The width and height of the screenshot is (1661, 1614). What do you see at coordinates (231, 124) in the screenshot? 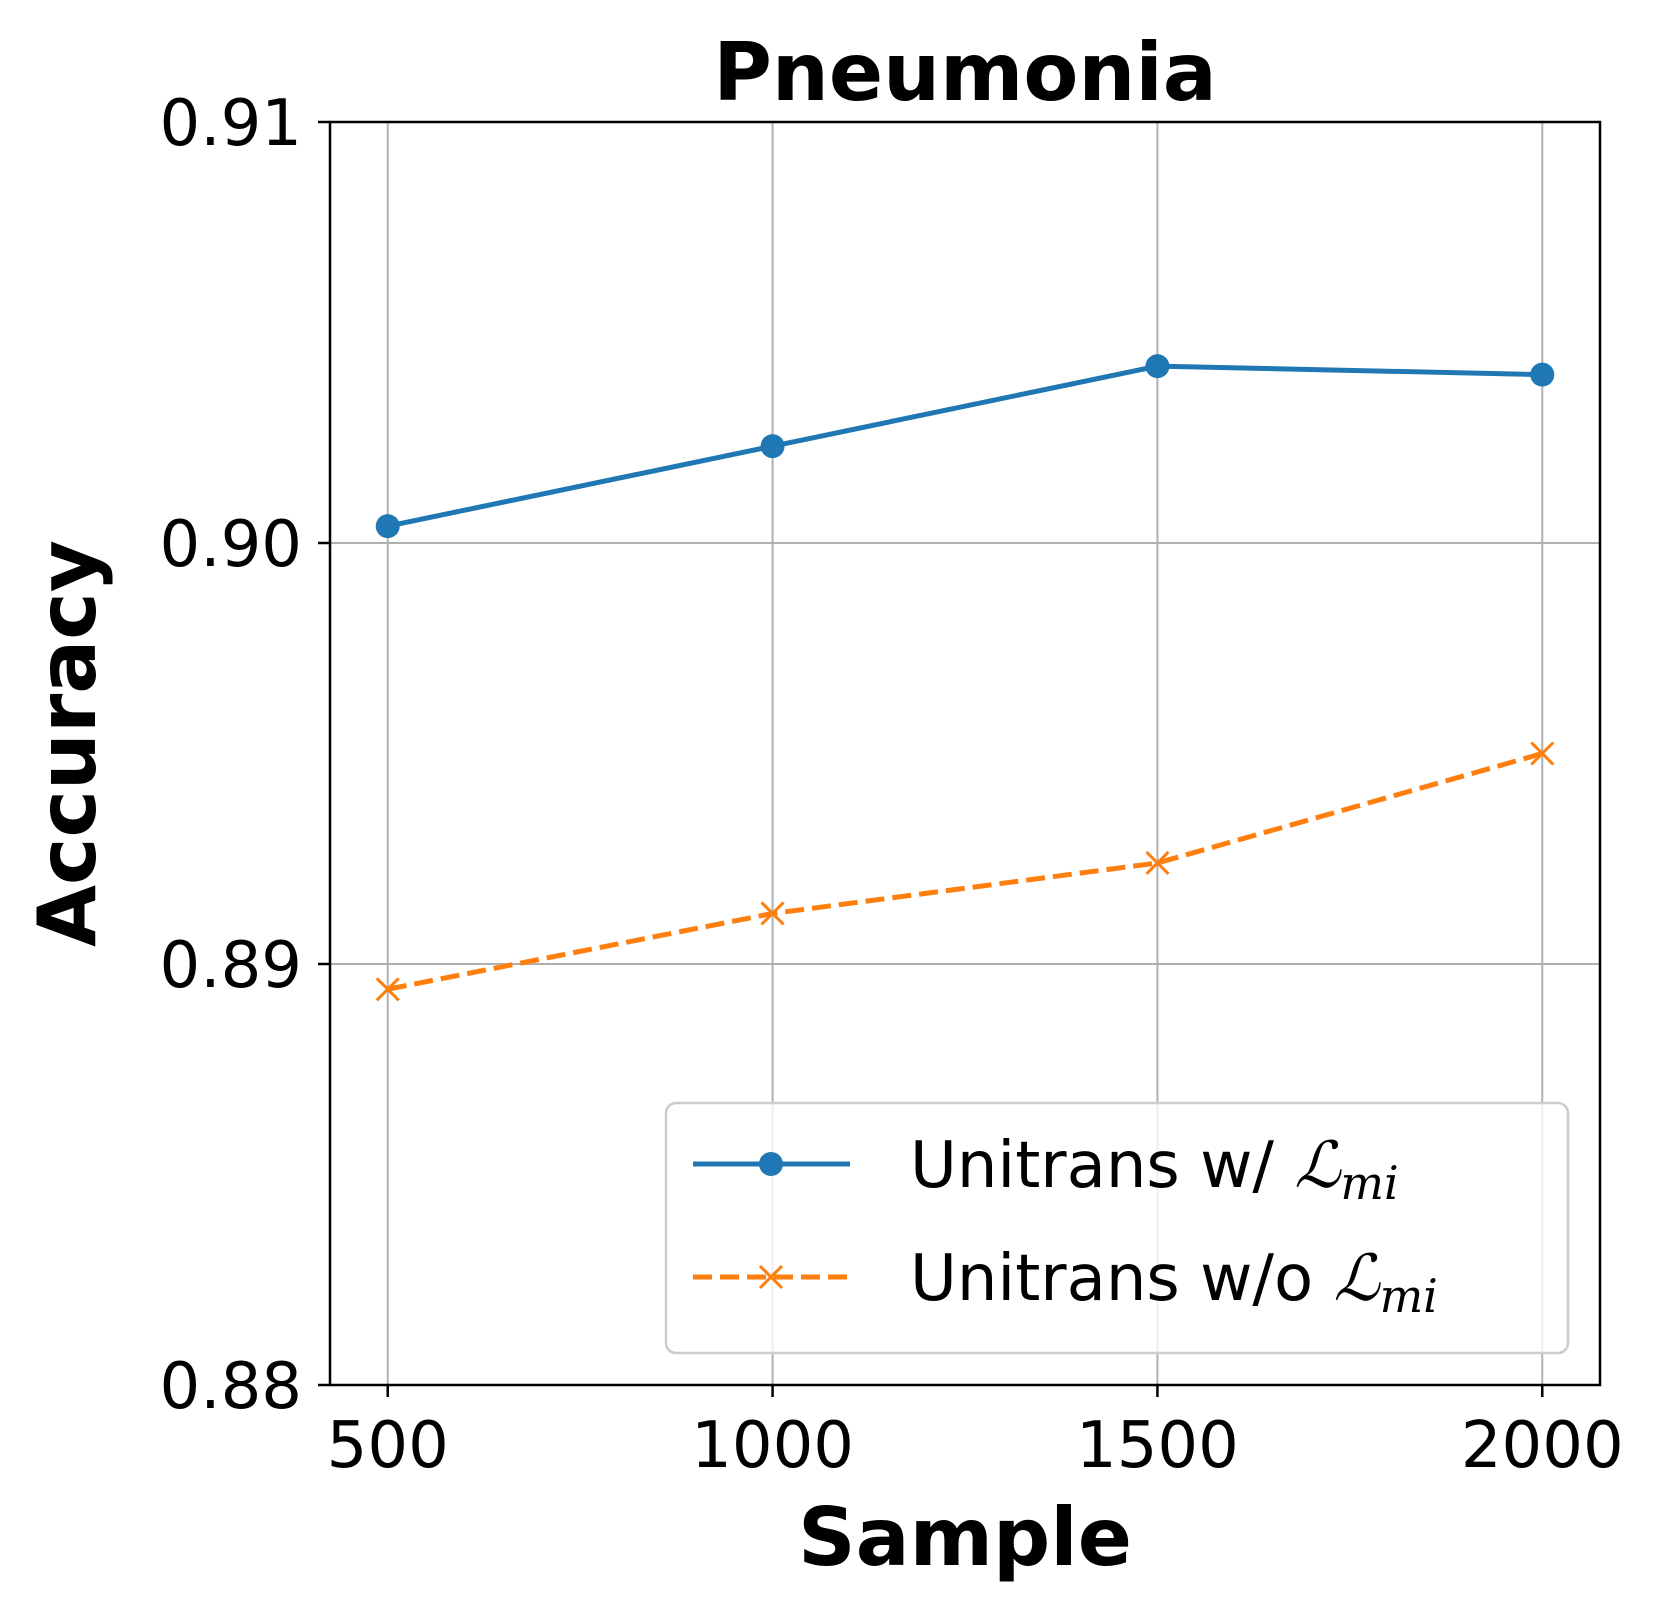
I see `y-tick-label: 0.91` at bounding box center [231, 124].